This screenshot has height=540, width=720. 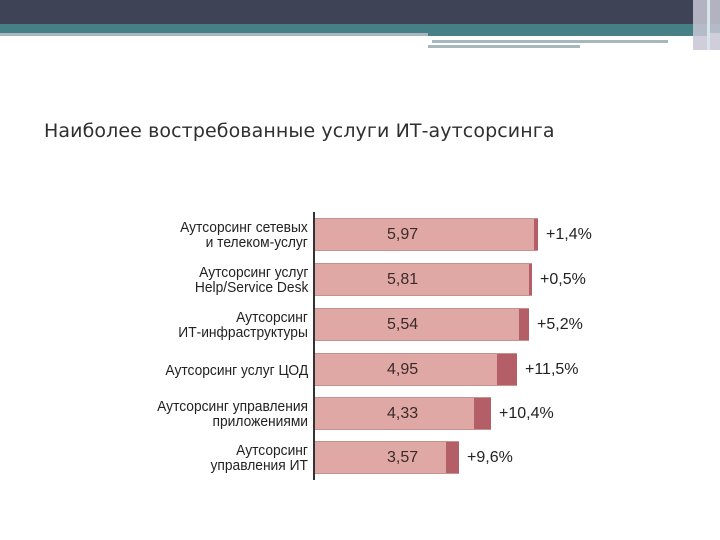 I want to click on category-label: Аутсорсинг ИТ-инфраструктуры, so click(x=243, y=325).